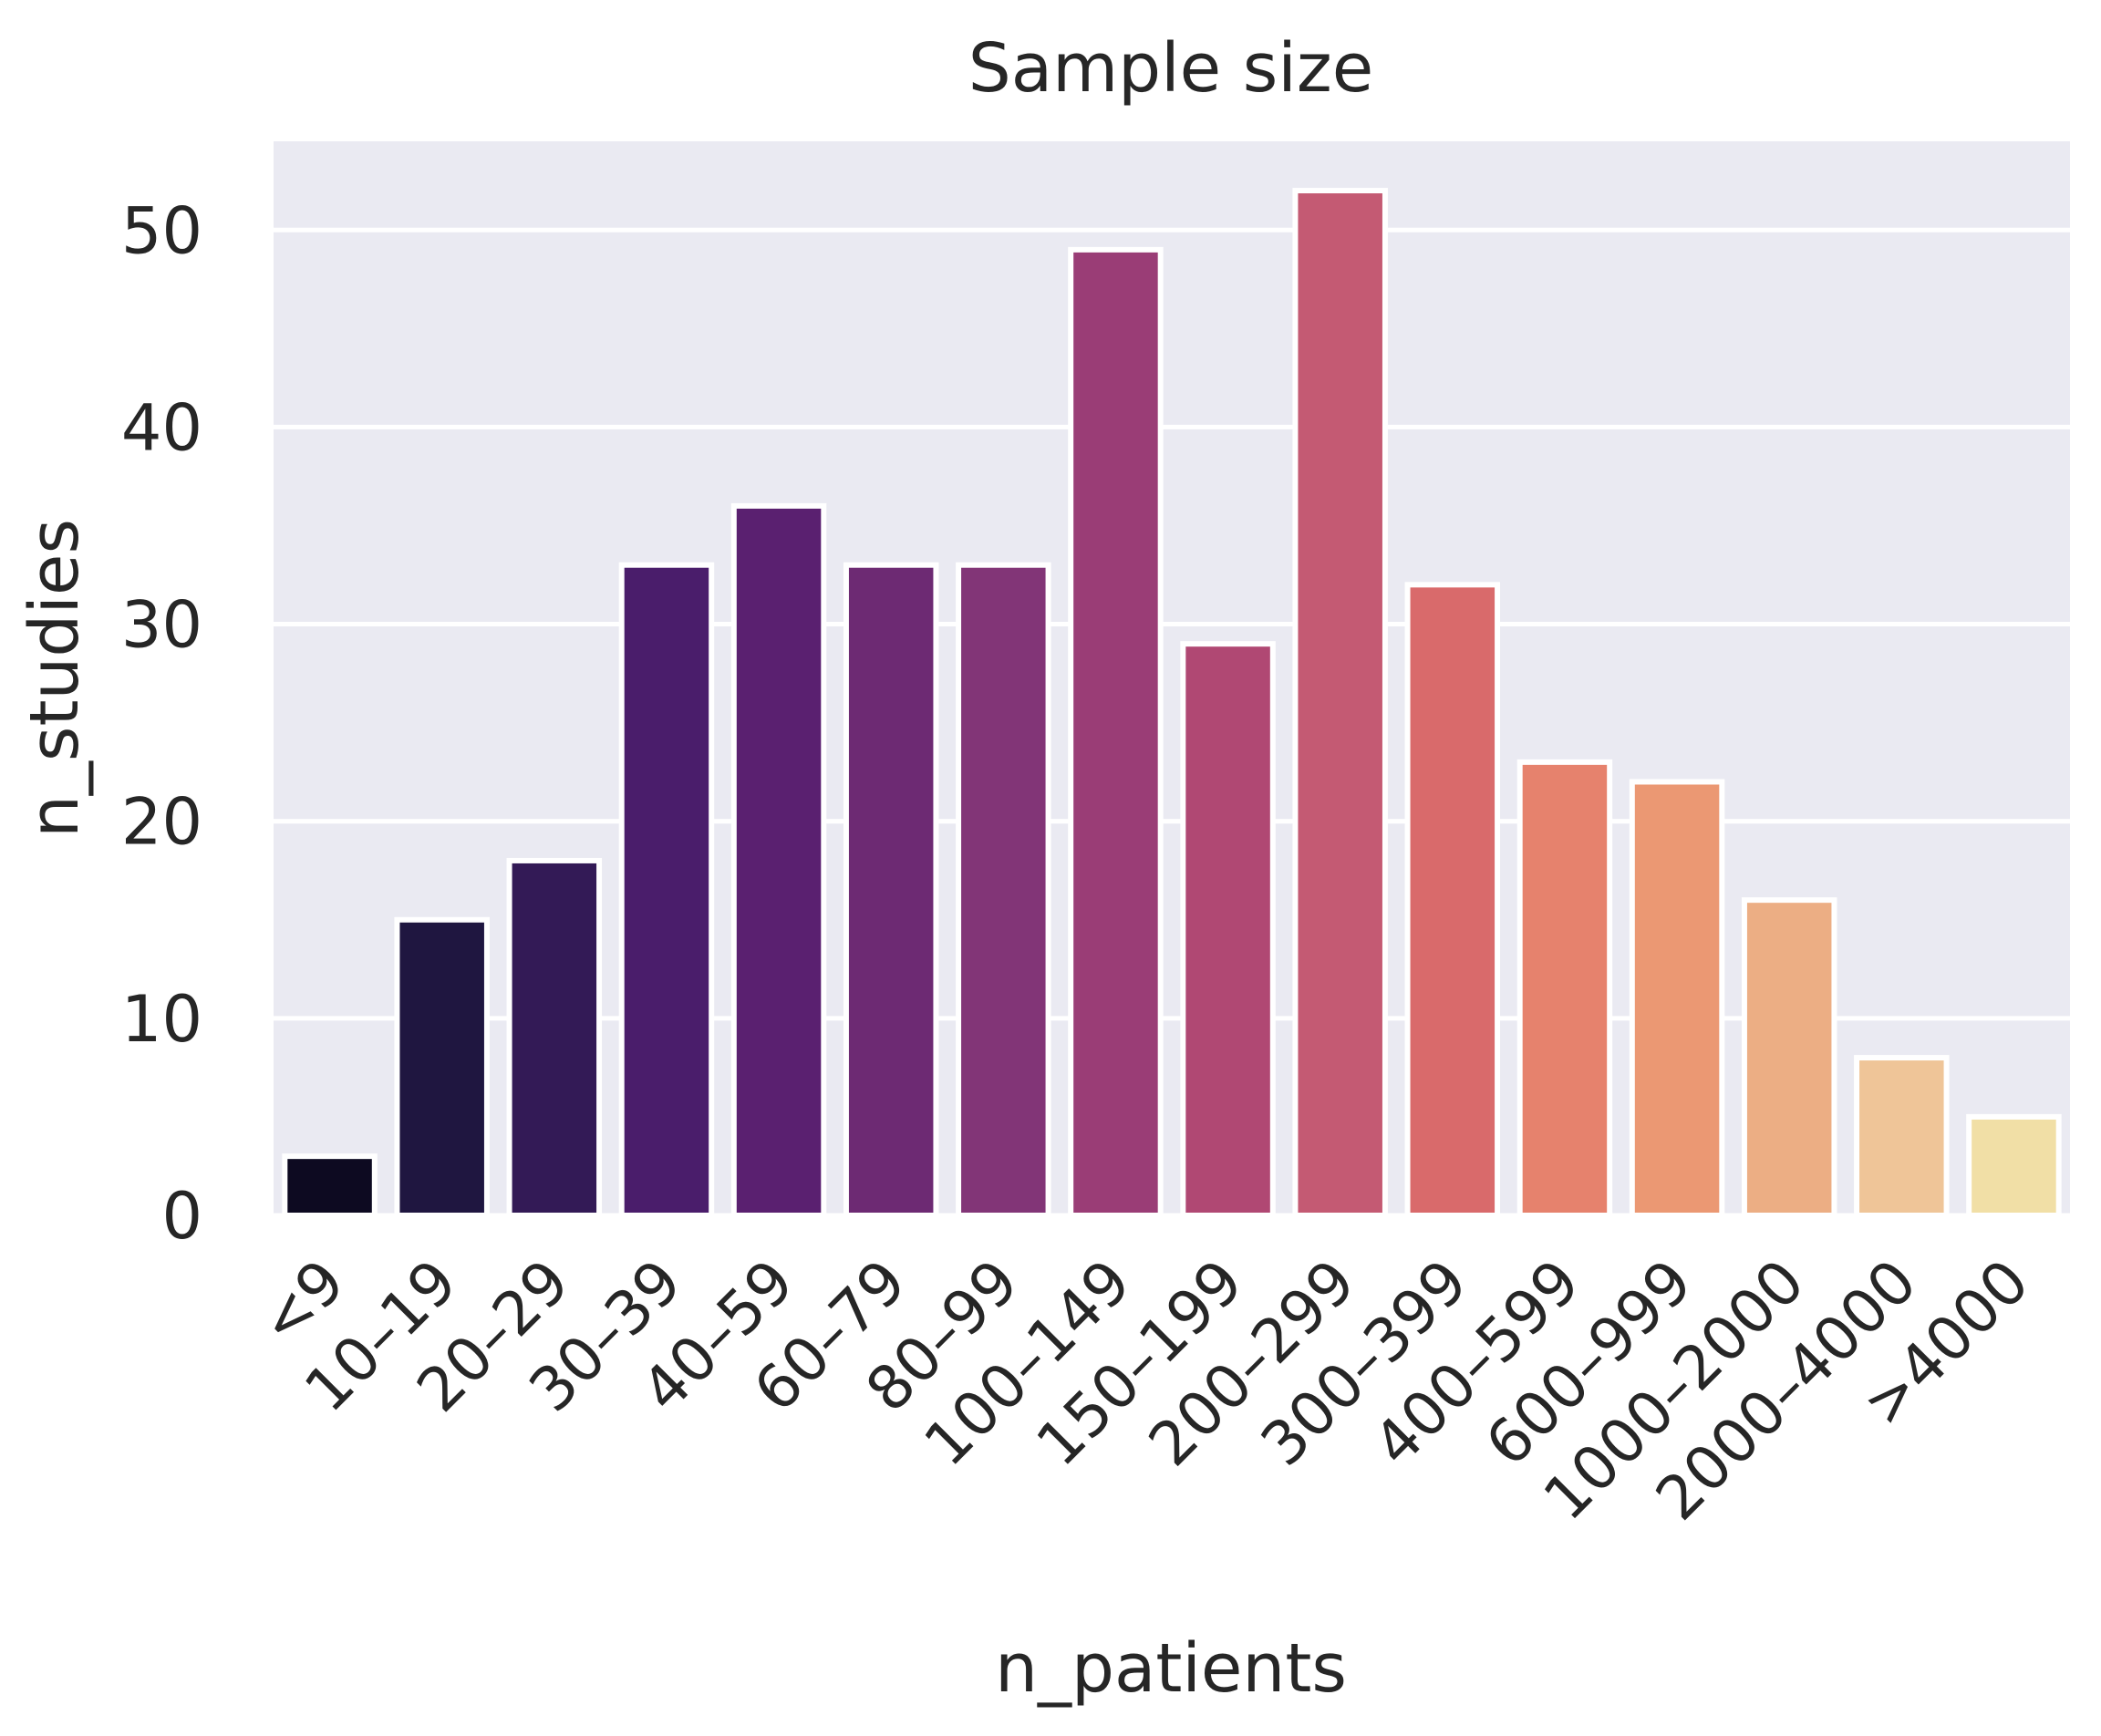  Describe the element at coordinates (162, 1019) in the screenshot. I see `y-tick-label: 10` at that location.